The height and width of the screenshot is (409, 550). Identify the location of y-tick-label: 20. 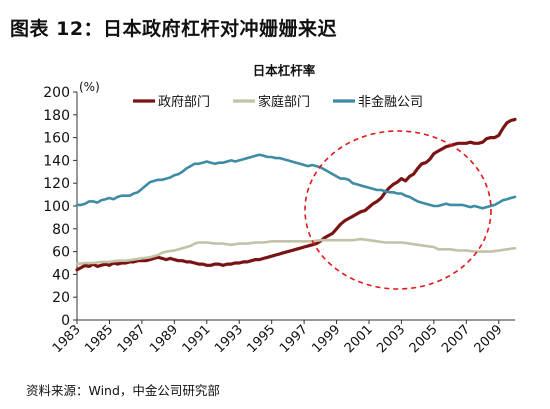
(61, 298).